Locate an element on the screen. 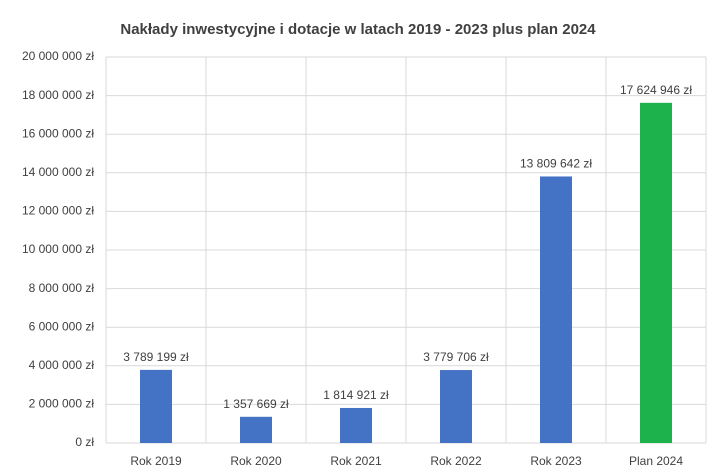  x-tick-label: Rok 2019 is located at coordinates (156, 461).